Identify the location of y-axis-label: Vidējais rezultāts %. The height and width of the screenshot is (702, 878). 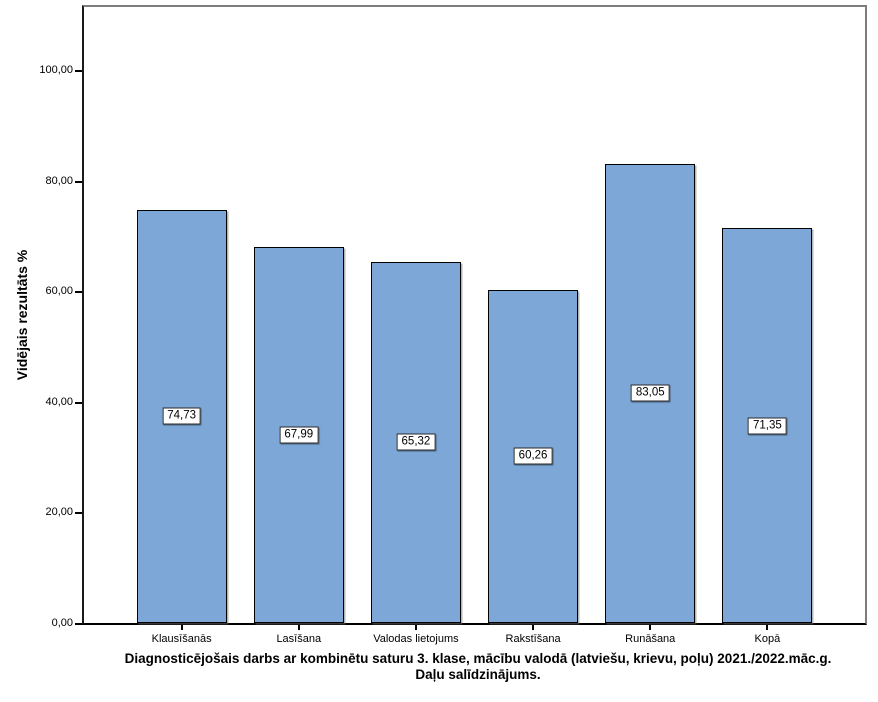
(22, 315).